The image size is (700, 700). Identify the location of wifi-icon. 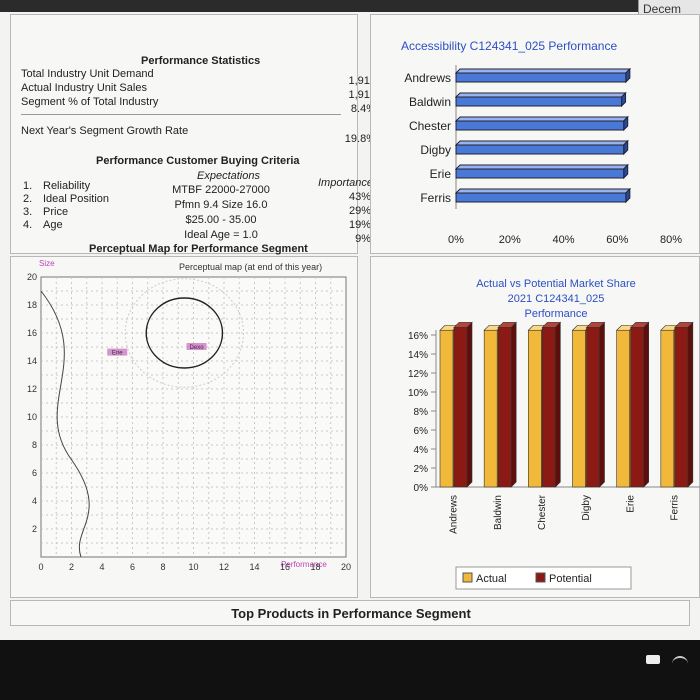
(680, 661).